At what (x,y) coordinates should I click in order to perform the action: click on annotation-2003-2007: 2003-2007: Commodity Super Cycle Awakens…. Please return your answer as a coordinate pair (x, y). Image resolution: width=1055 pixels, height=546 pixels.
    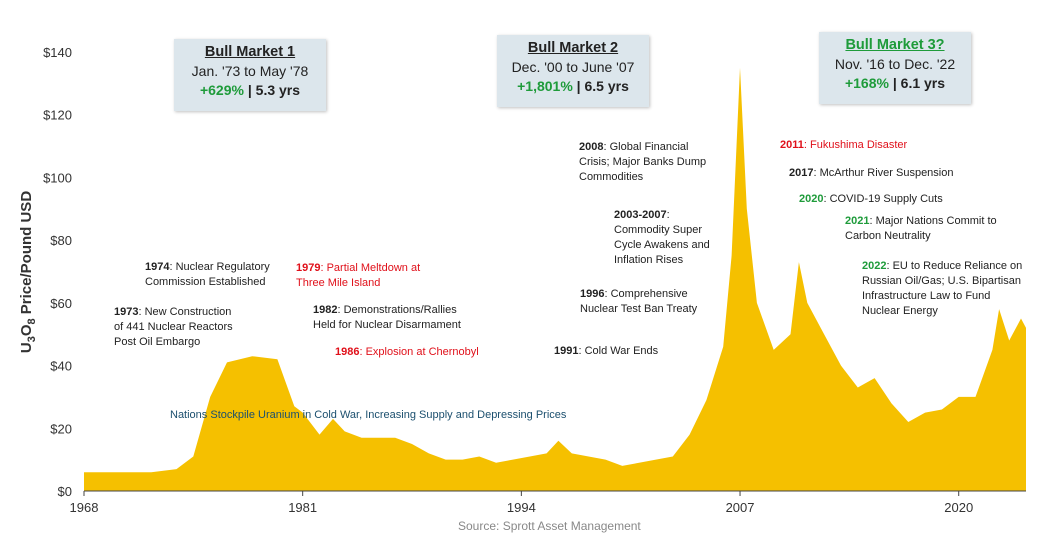
    Looking at the image, I should click on (662, 237).